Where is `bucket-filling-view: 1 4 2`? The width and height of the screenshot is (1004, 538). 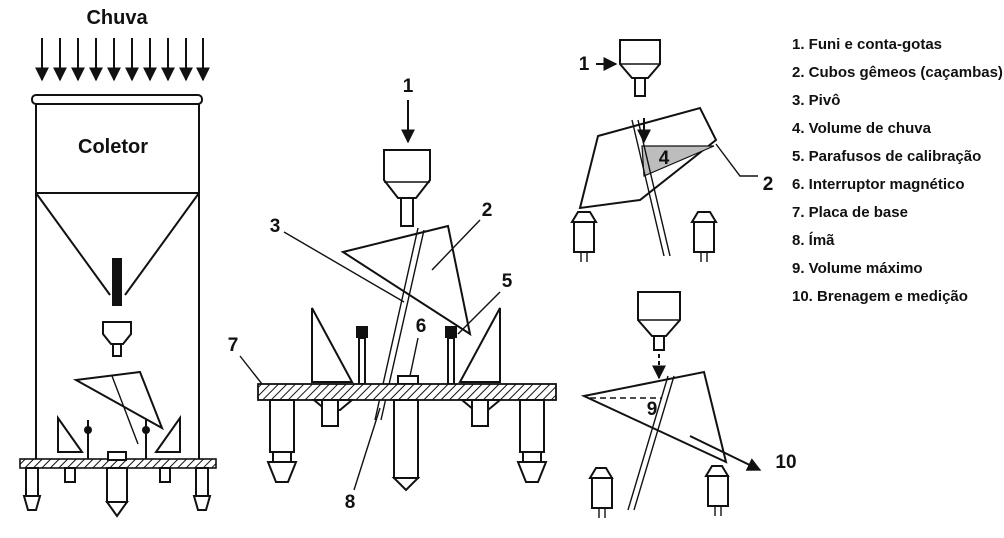 bucket-filling-view: 1 4 2 is located at coordinates (672, 150).